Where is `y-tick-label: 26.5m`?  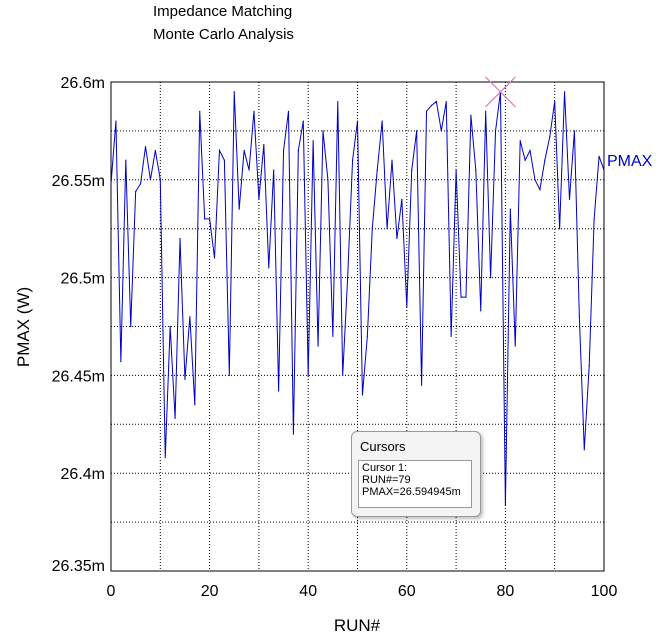
y-tick-label: 26.5m is located at coordinates (83, 279).